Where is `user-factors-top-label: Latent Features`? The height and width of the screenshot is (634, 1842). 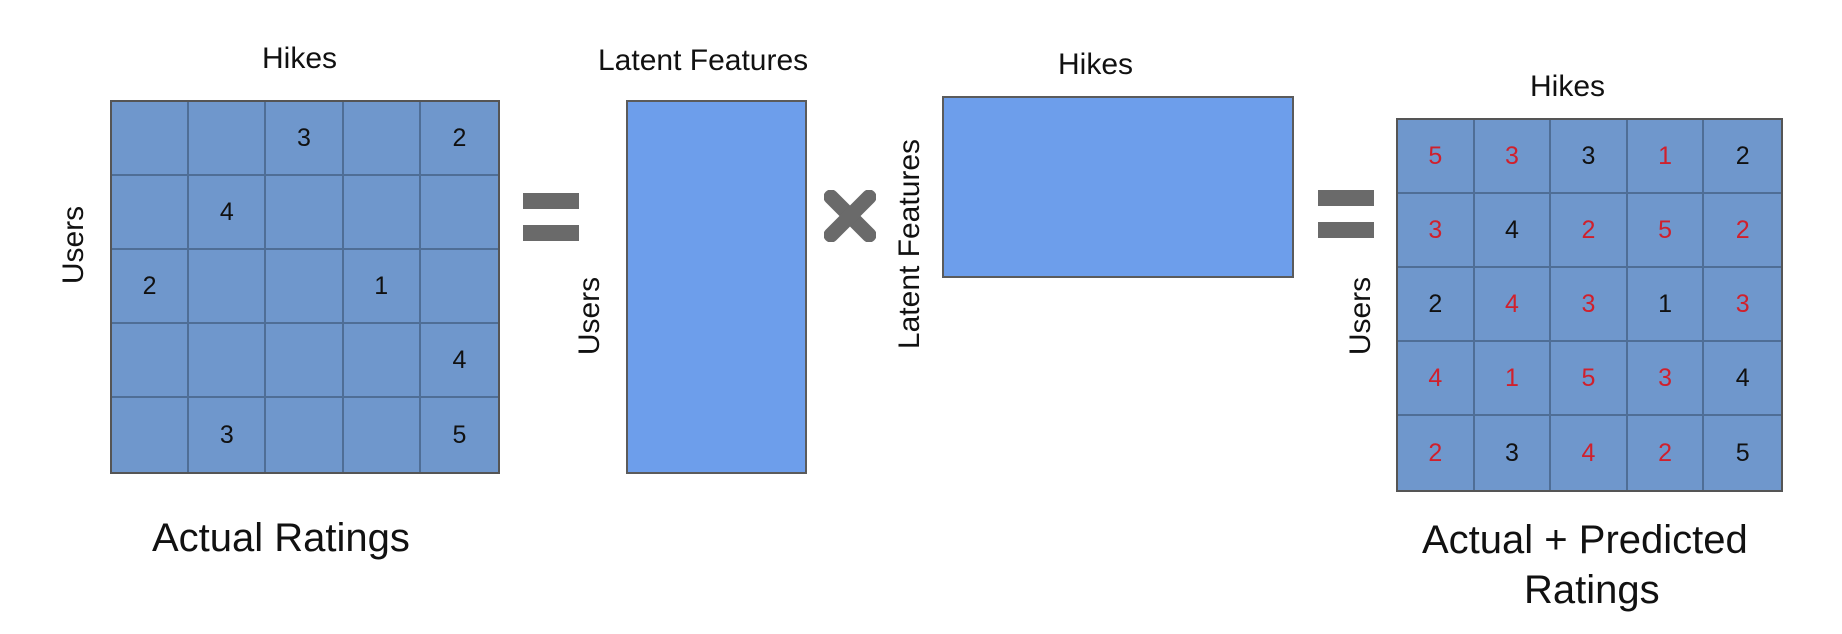
user-factors-top-label: Latent Features is located at coordinates (703, 60).